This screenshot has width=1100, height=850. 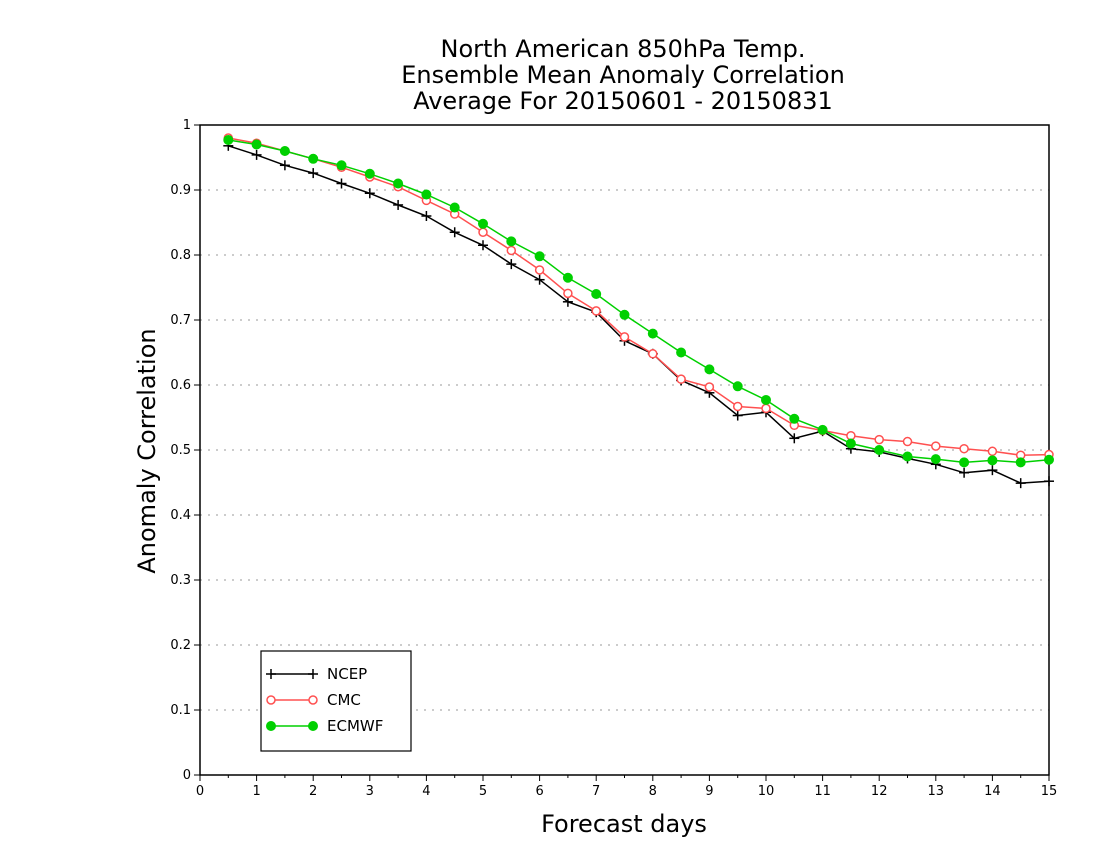 What do you see at coordinates (596, 791) in the screenshot?
I see `x-tick-label-7: 7` at bounding box center [596, 791].